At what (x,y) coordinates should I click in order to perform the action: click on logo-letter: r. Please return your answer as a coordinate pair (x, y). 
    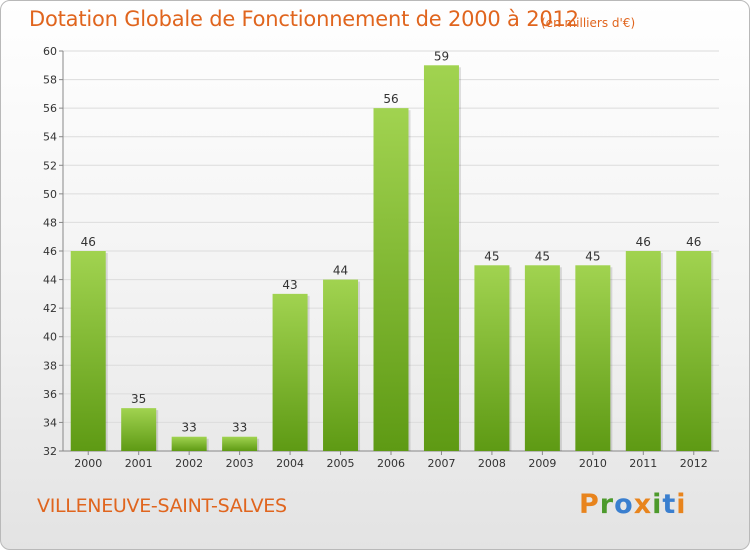
    Looking at the image, I should click on (607, 504).